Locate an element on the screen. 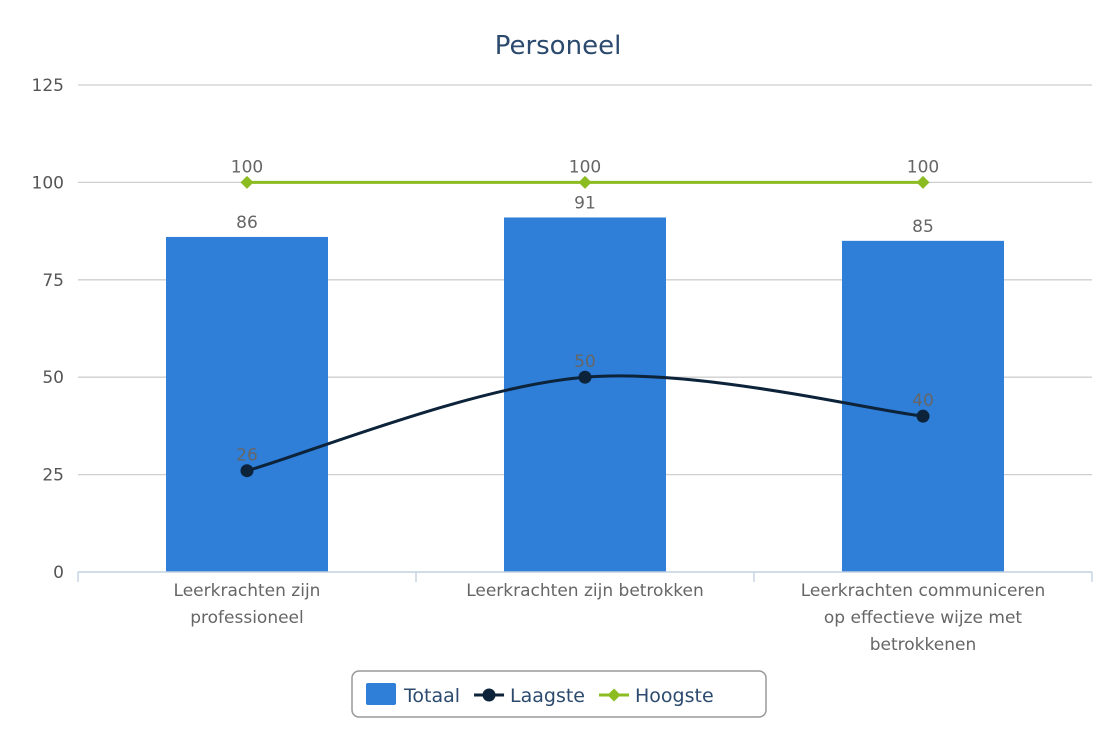 This screenshot has height=738, width=1098. y-tick-label: 25 is located at coordinates (53, 476).